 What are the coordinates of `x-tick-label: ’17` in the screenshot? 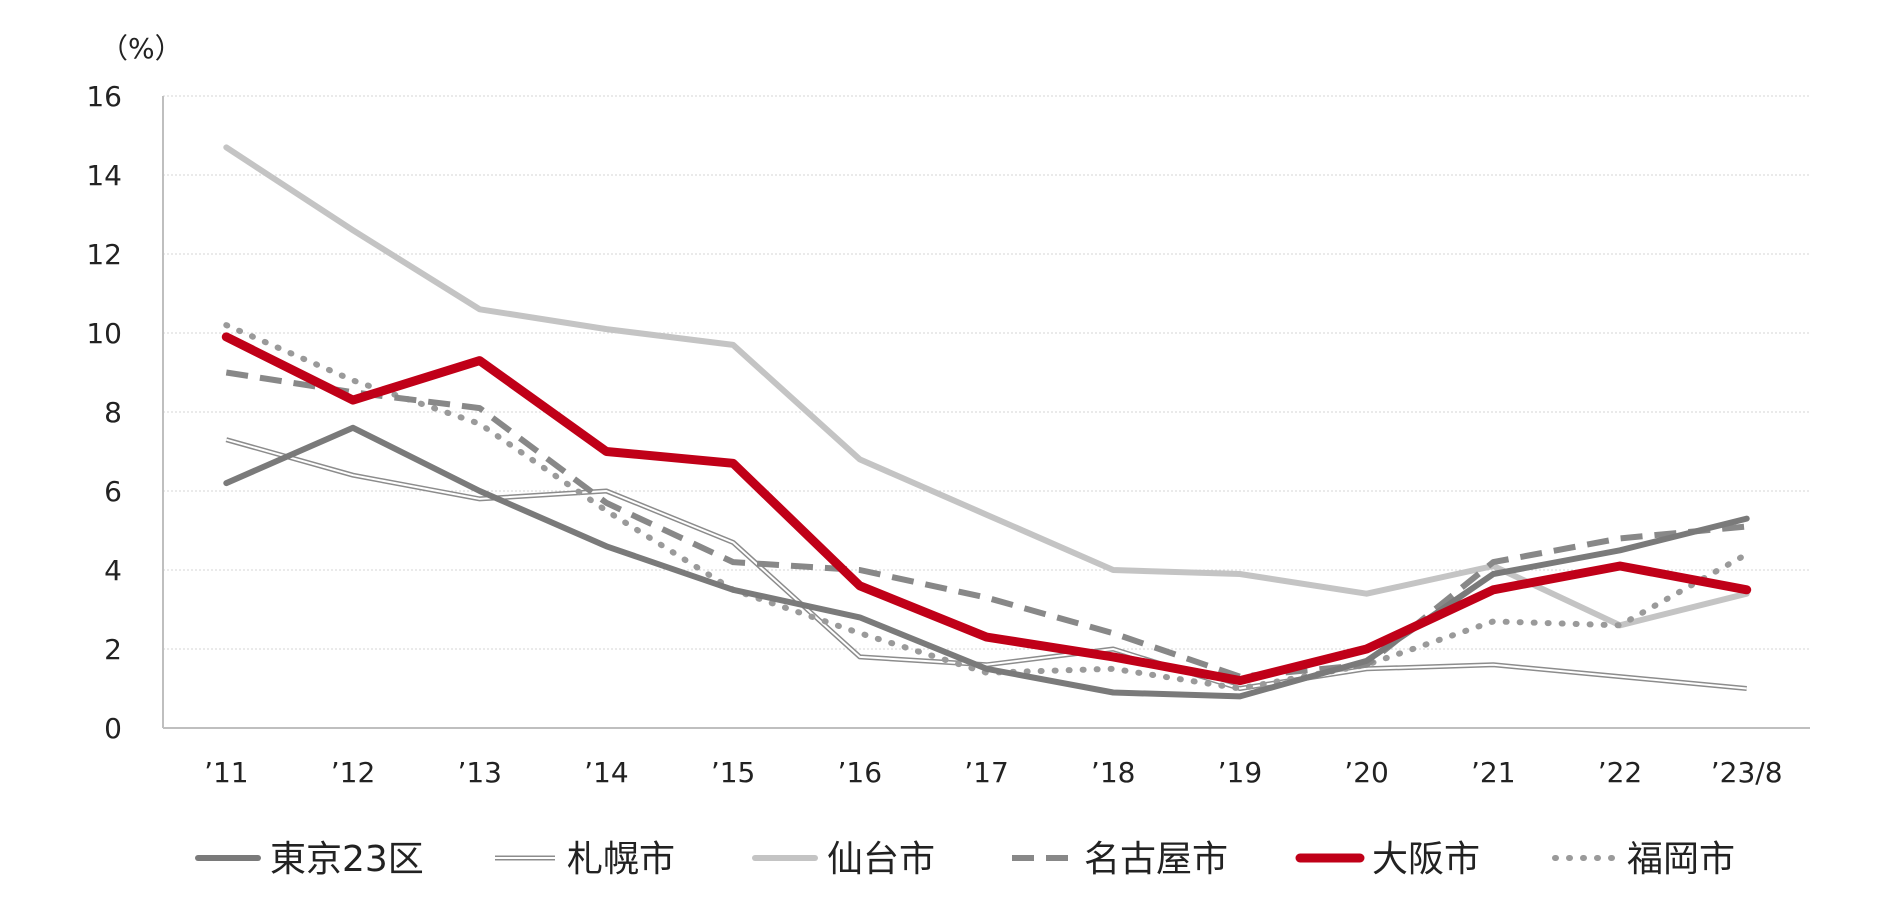 It's located at (986, 772).